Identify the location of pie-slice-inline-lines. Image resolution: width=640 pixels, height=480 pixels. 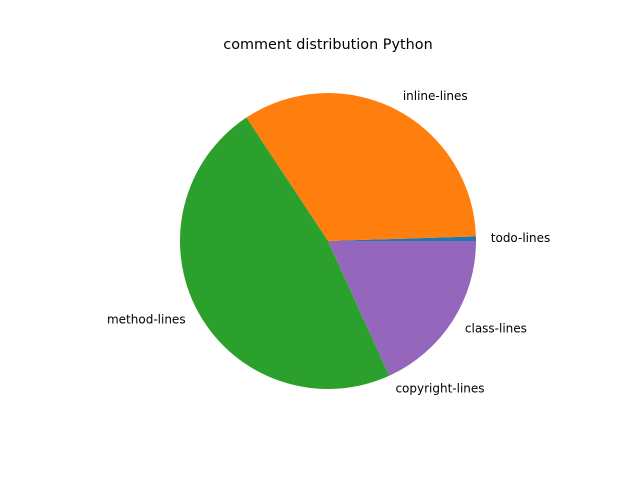
(361, 167).